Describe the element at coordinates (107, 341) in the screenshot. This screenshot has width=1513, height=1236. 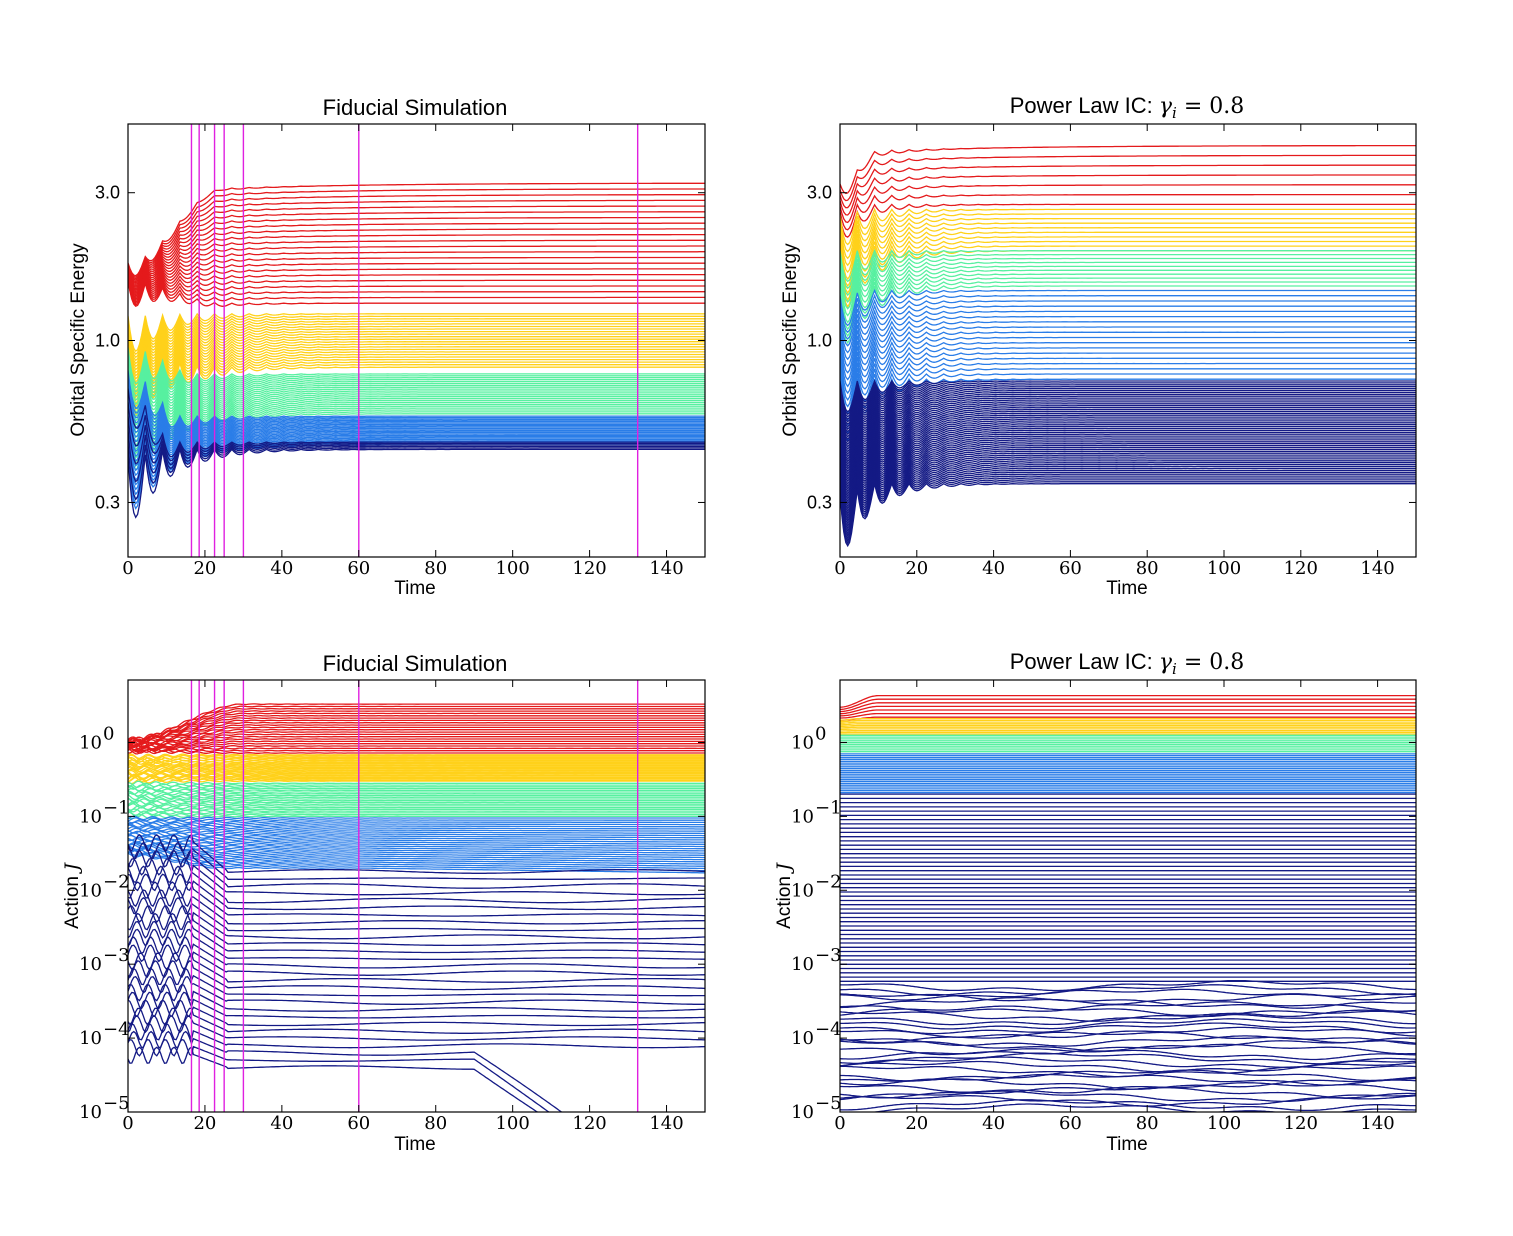
I see `y-tick-label: 1.0` at that location.